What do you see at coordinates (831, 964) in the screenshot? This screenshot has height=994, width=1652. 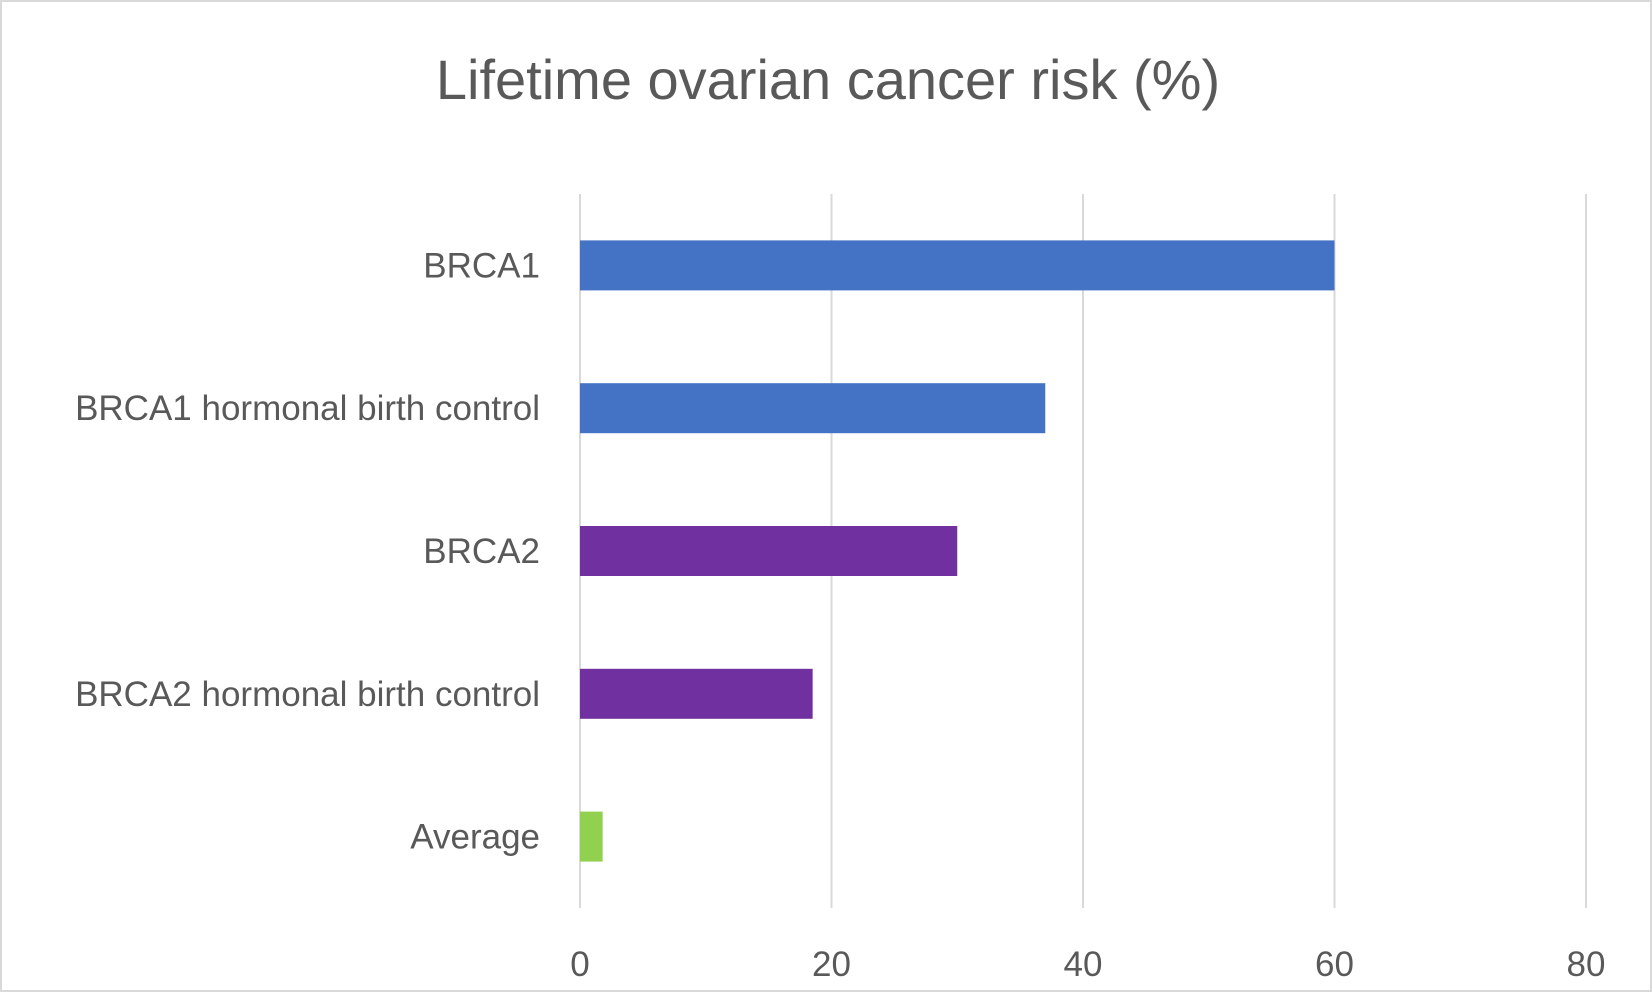 I see `x-tick-label: 20` at bounding box center [831, 964].